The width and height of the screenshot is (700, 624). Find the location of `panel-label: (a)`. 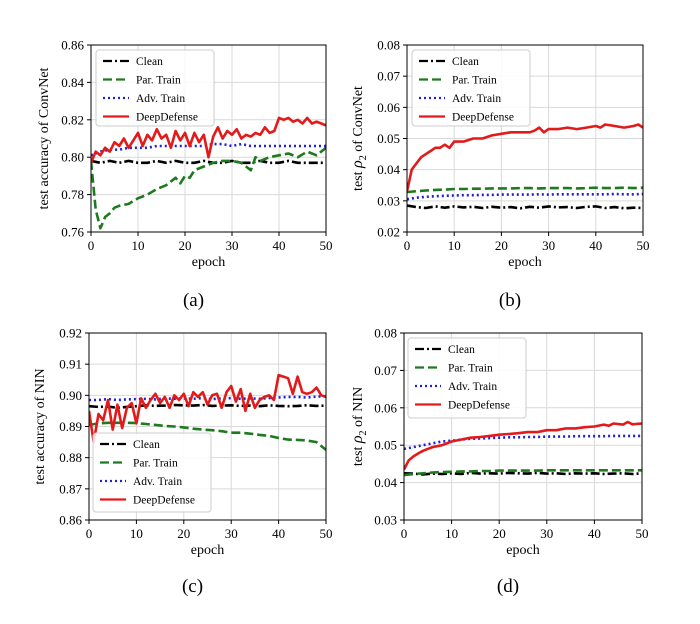

panel-label: (a) is located at coordinates (193, 300).